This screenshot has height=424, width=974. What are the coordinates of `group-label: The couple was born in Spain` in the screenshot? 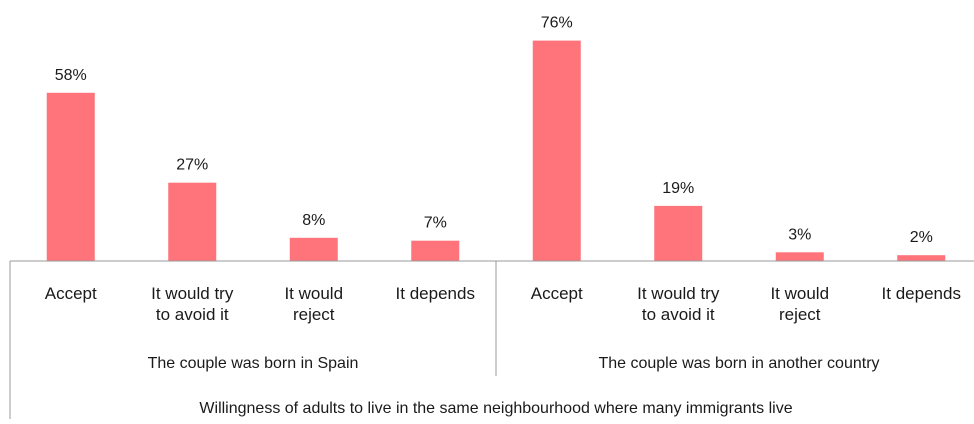 It's located at (253, 363).